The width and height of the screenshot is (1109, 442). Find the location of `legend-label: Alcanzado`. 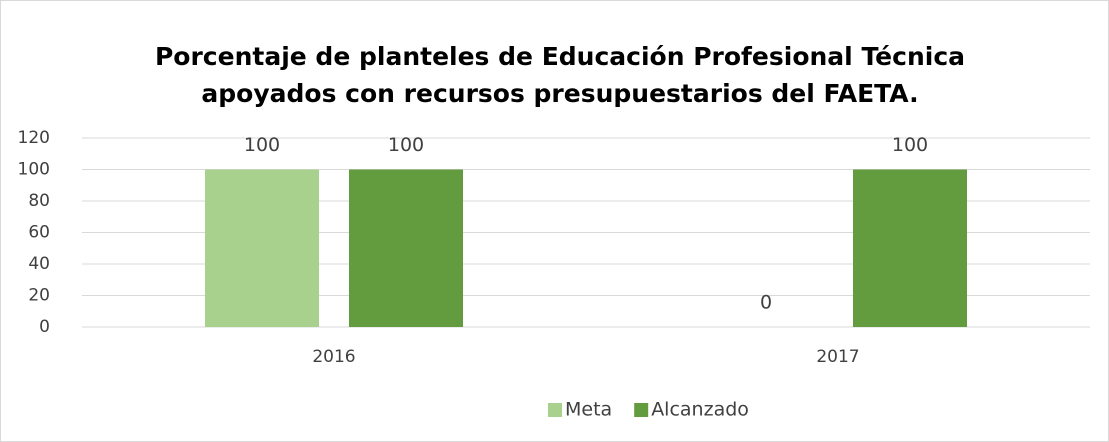

legend-label: Alcanzado is located at coordinates (700, 410).